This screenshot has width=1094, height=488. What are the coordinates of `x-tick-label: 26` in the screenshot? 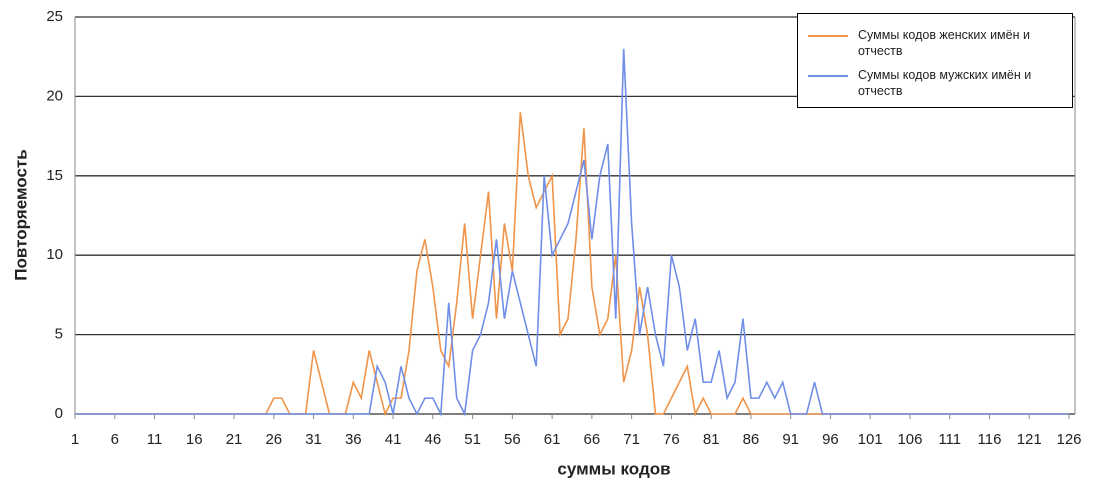 It's located at (273, 439).